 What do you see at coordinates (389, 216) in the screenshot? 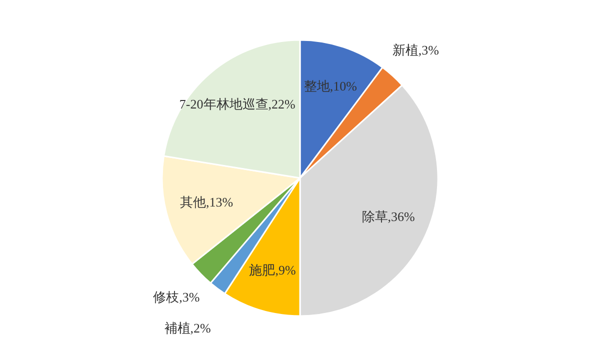
I see `slice-label: 除草,36%` at bounding box center [389, 216].